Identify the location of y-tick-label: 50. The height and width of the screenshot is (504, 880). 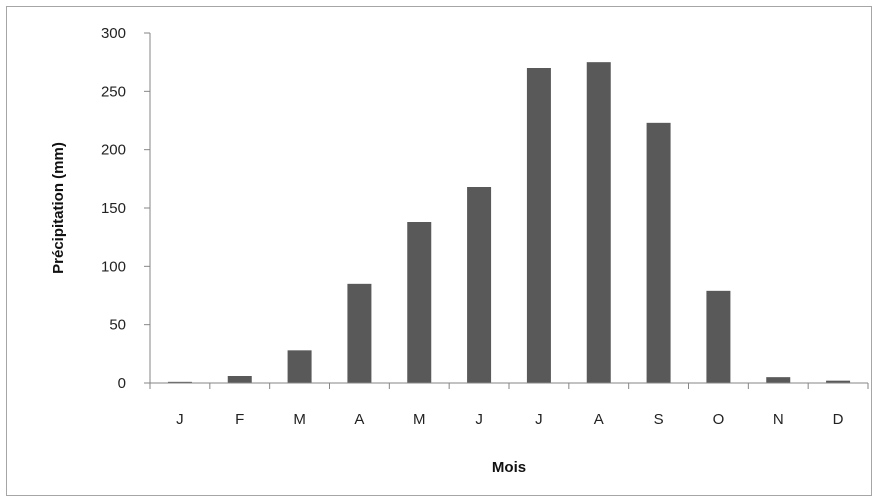
(117, 325).